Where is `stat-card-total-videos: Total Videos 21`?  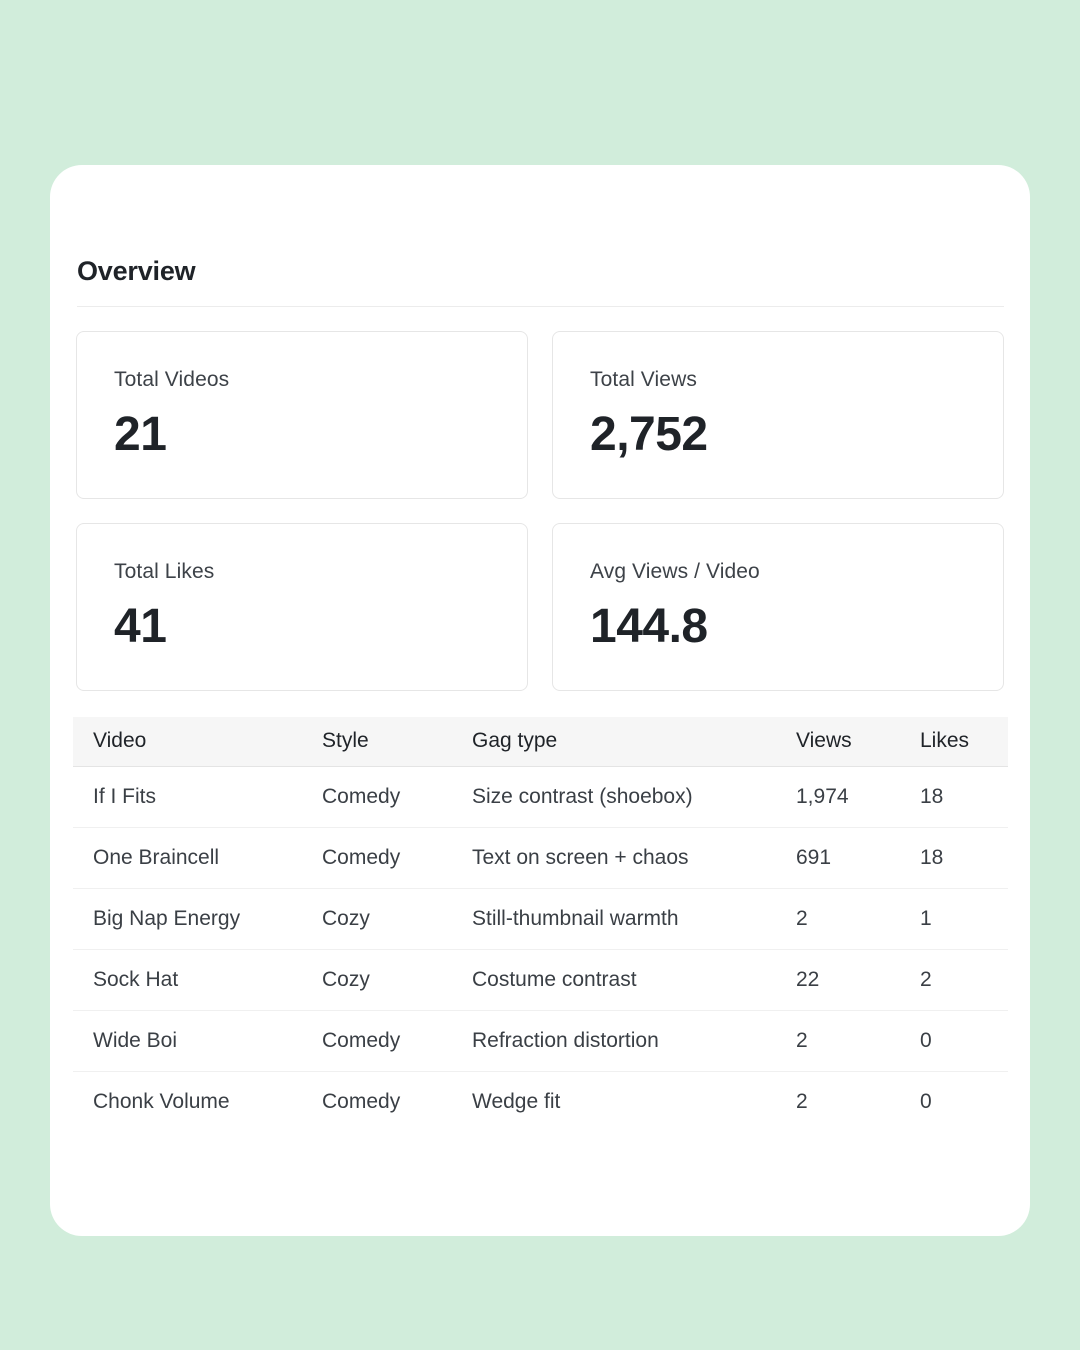 stat-card-total-videos: Total Videos 21 is located at coordinates (302, 415).